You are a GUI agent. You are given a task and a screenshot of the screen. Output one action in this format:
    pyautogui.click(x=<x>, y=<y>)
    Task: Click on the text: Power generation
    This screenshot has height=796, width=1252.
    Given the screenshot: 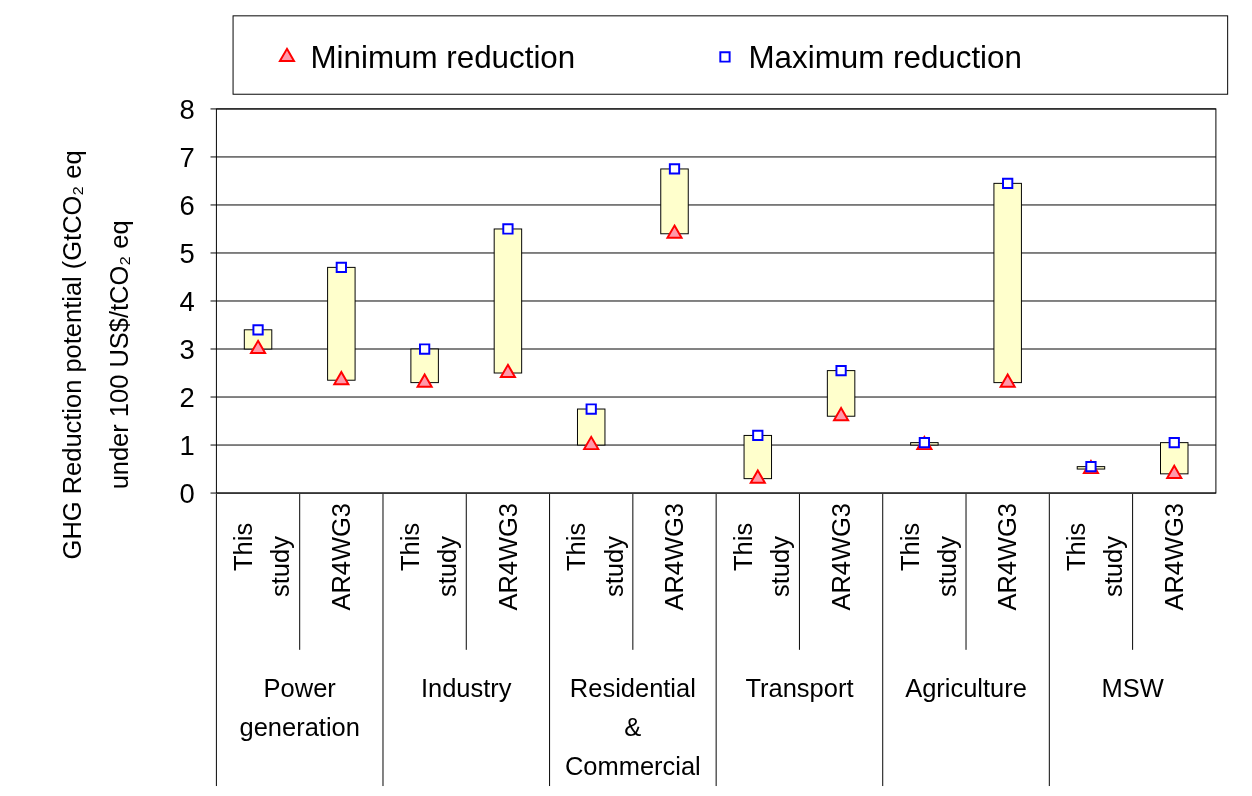 What is the action you would take?
    pyautogui.click(x=299, y=707)
    